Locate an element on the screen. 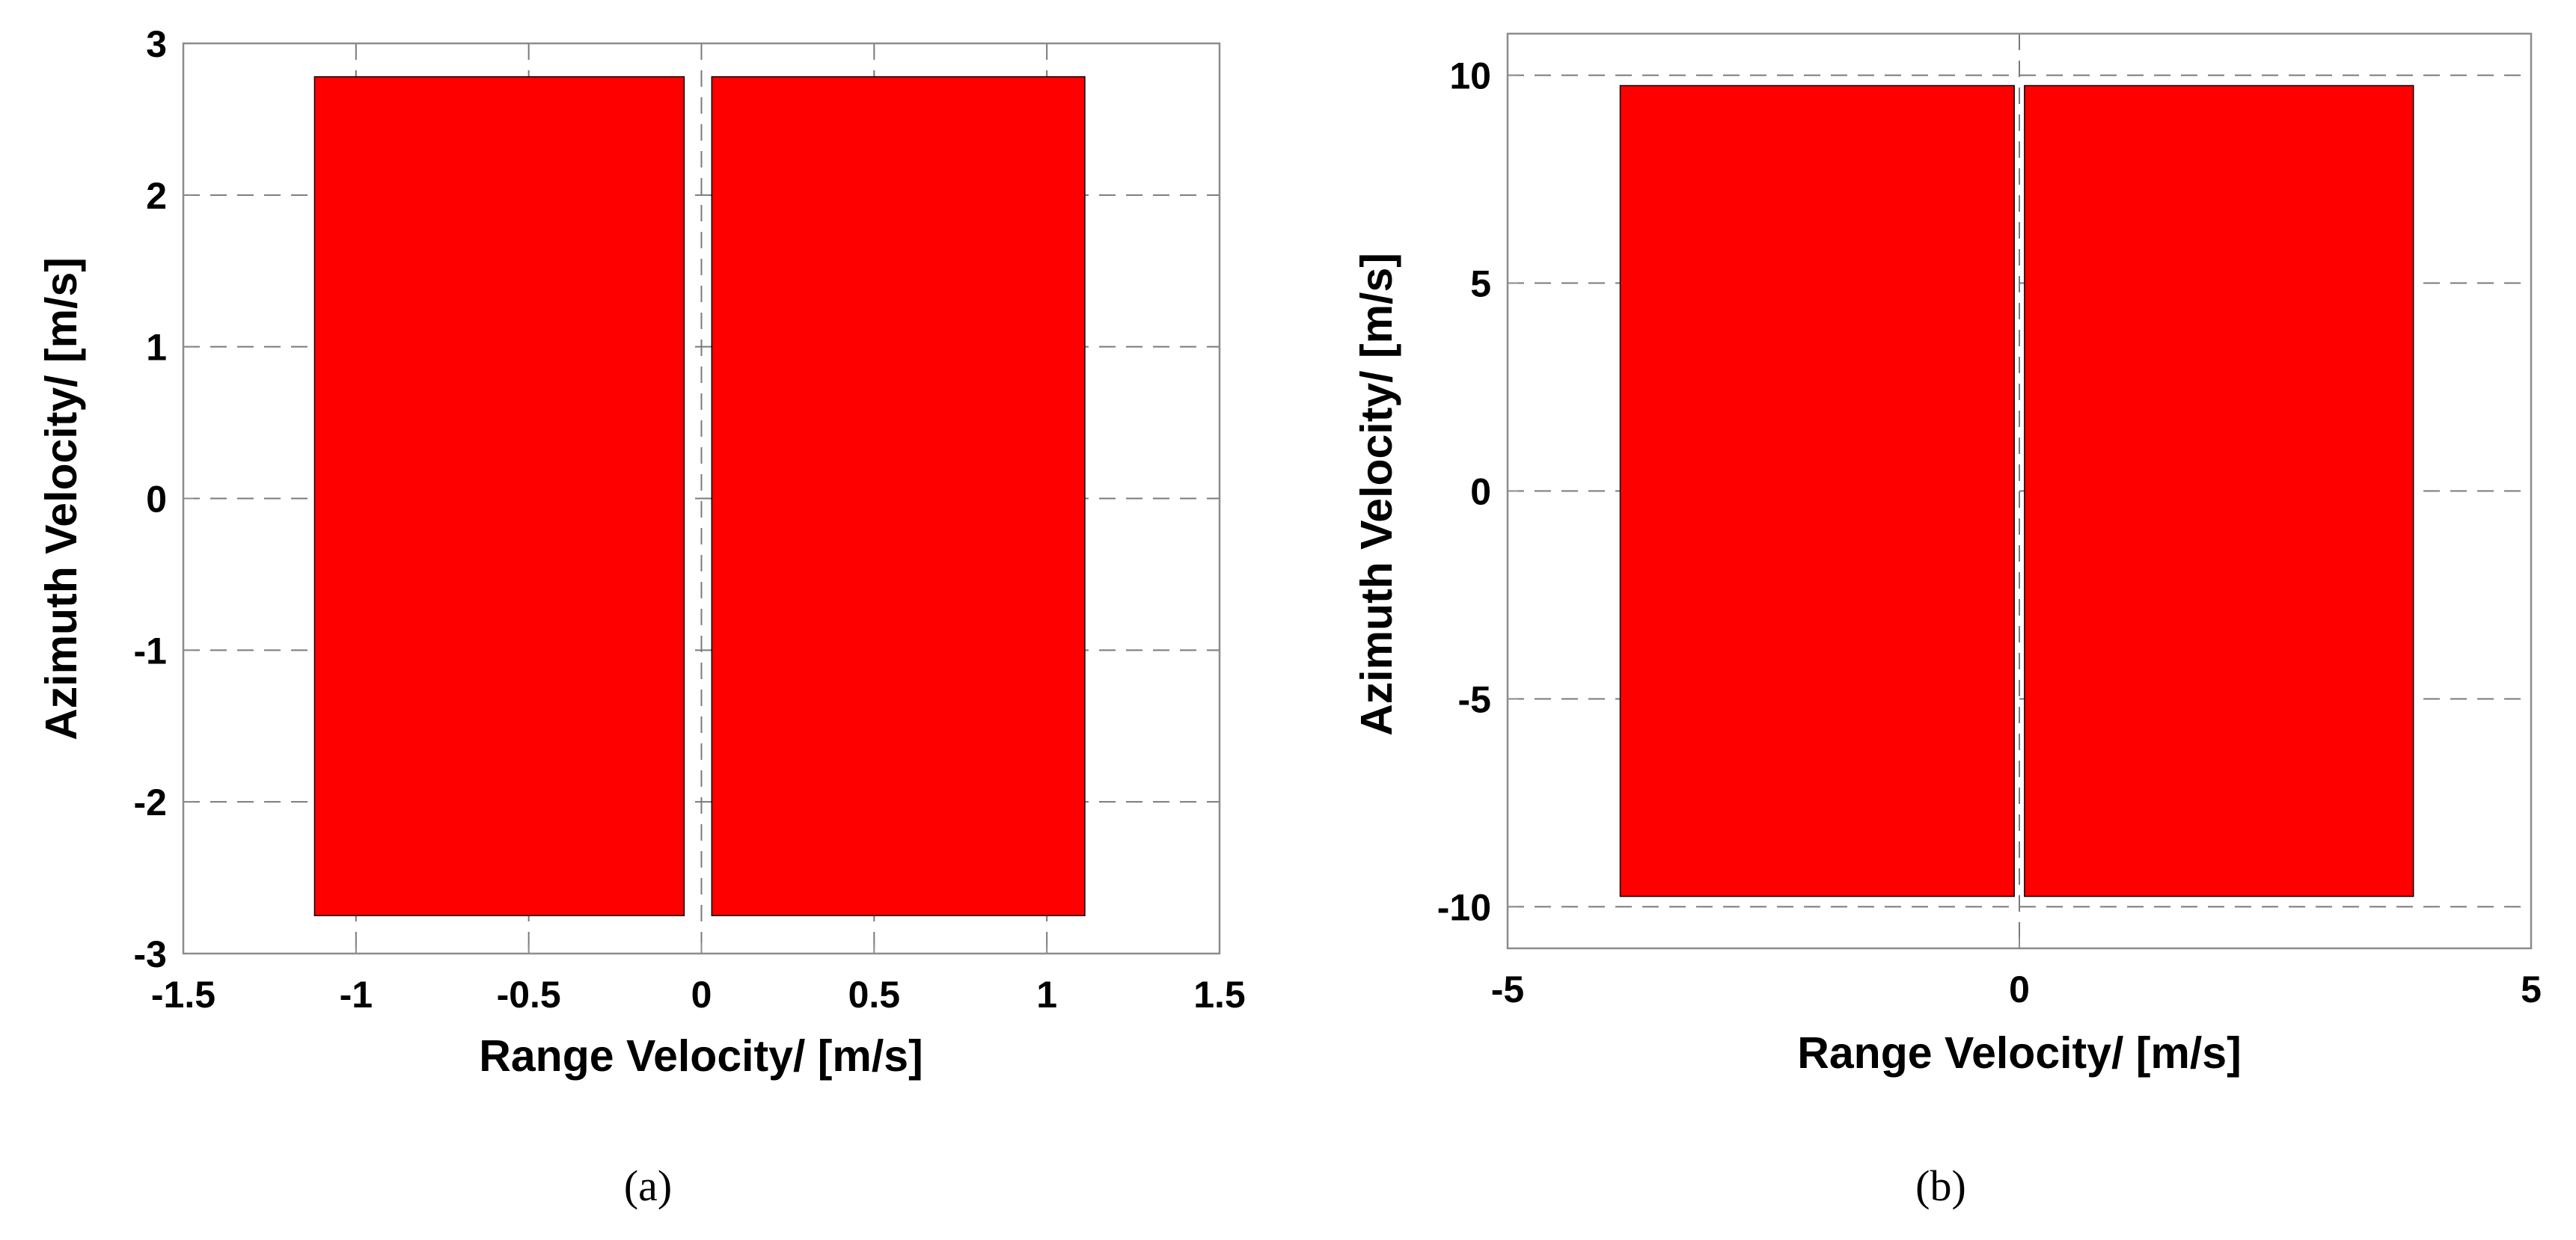 This screenshot has width=2576, height=1240. x-tick-label: 1.5 is located at coordinates (1219, 995).